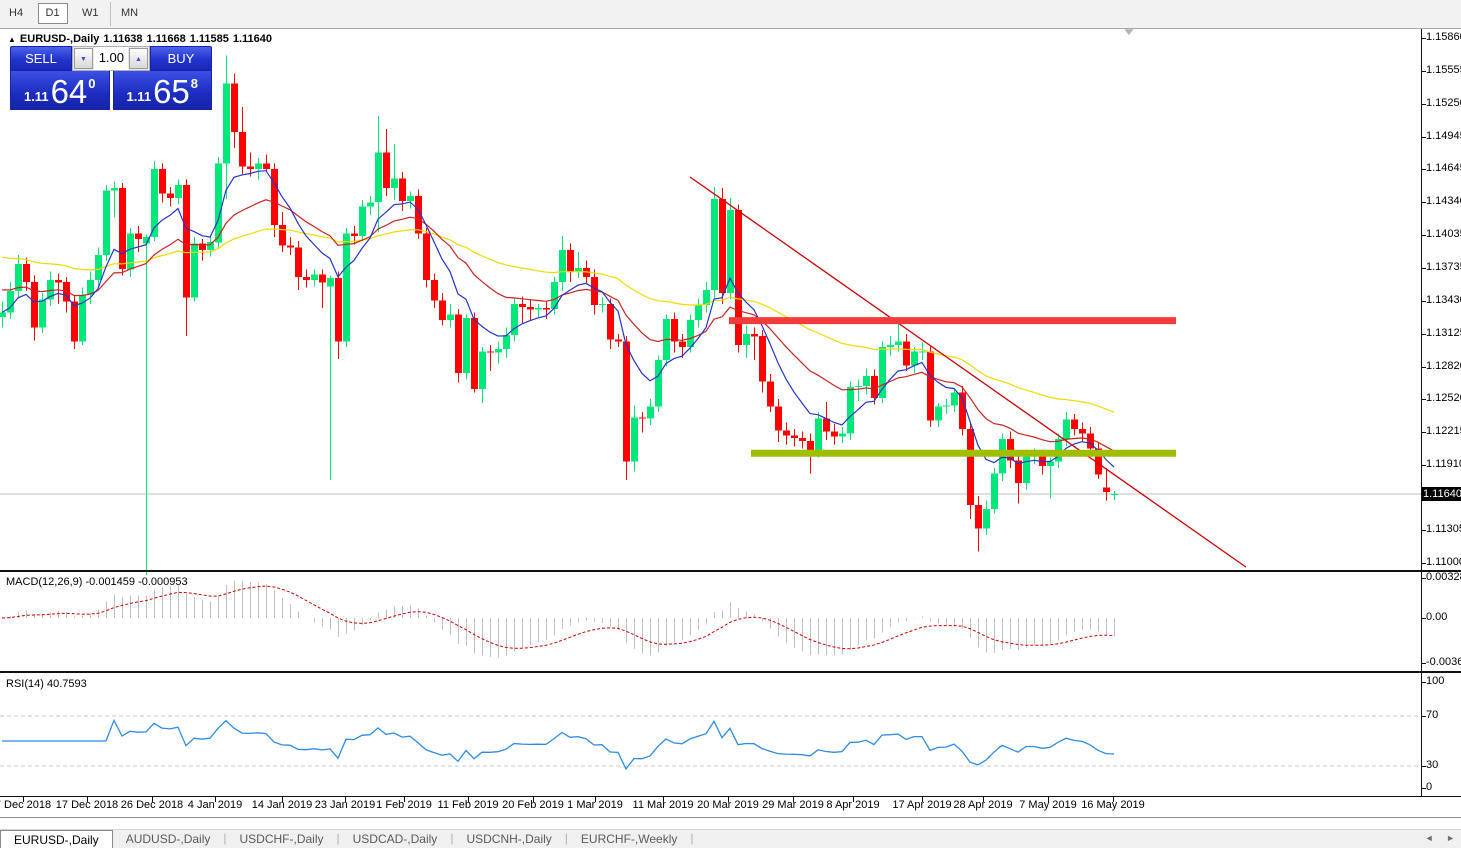  Describe the element at coordinates (69, 91) in the screenshot. I see `sell-price-big-digits: 64` at that location.